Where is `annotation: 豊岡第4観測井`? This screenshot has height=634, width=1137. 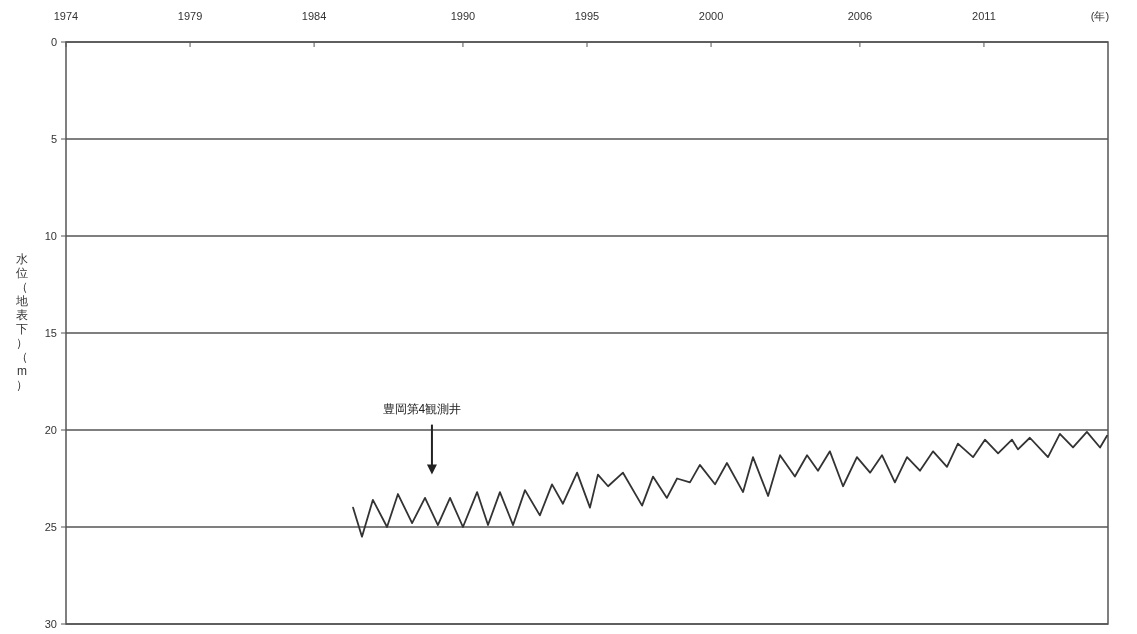
annotation: 豊岡第4観測井 is located at coordinates (422, 408).